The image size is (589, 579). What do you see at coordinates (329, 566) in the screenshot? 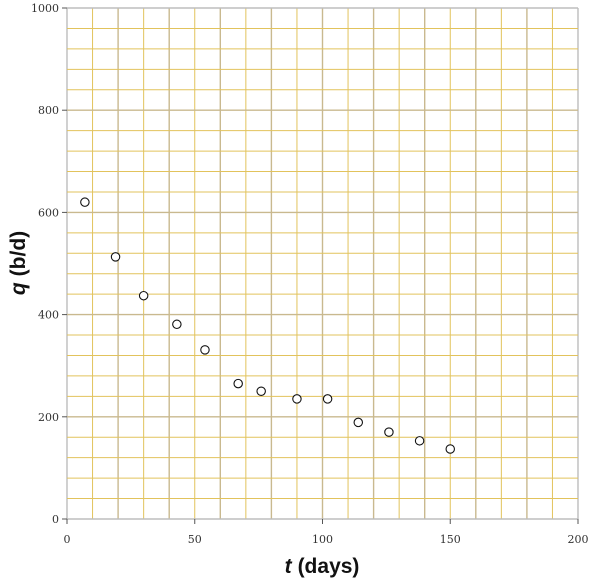
I see `x-axis-unit: (days)` at bounding box center [329, 566].